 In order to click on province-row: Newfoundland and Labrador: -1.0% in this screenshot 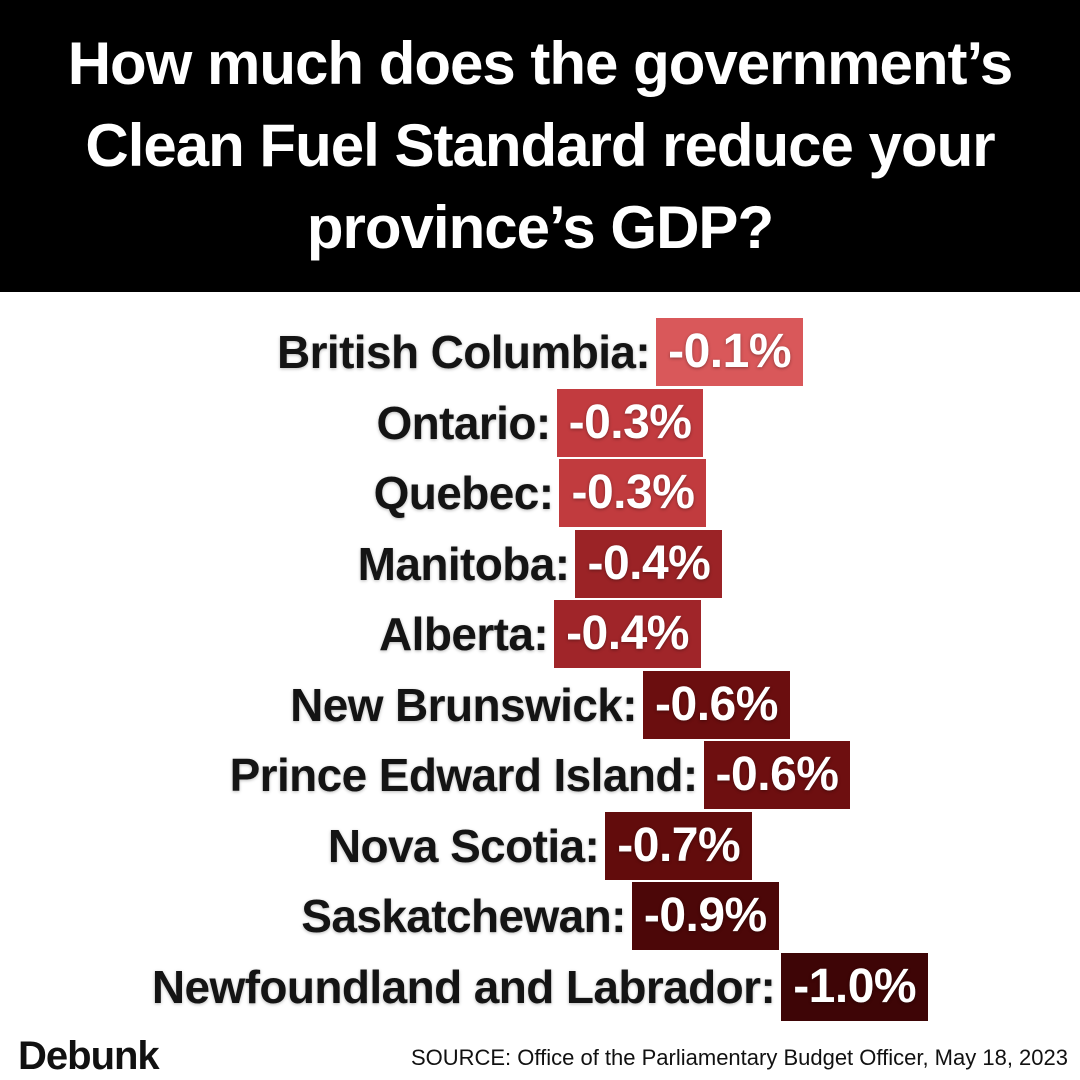, I will do `click(540, 986)`.